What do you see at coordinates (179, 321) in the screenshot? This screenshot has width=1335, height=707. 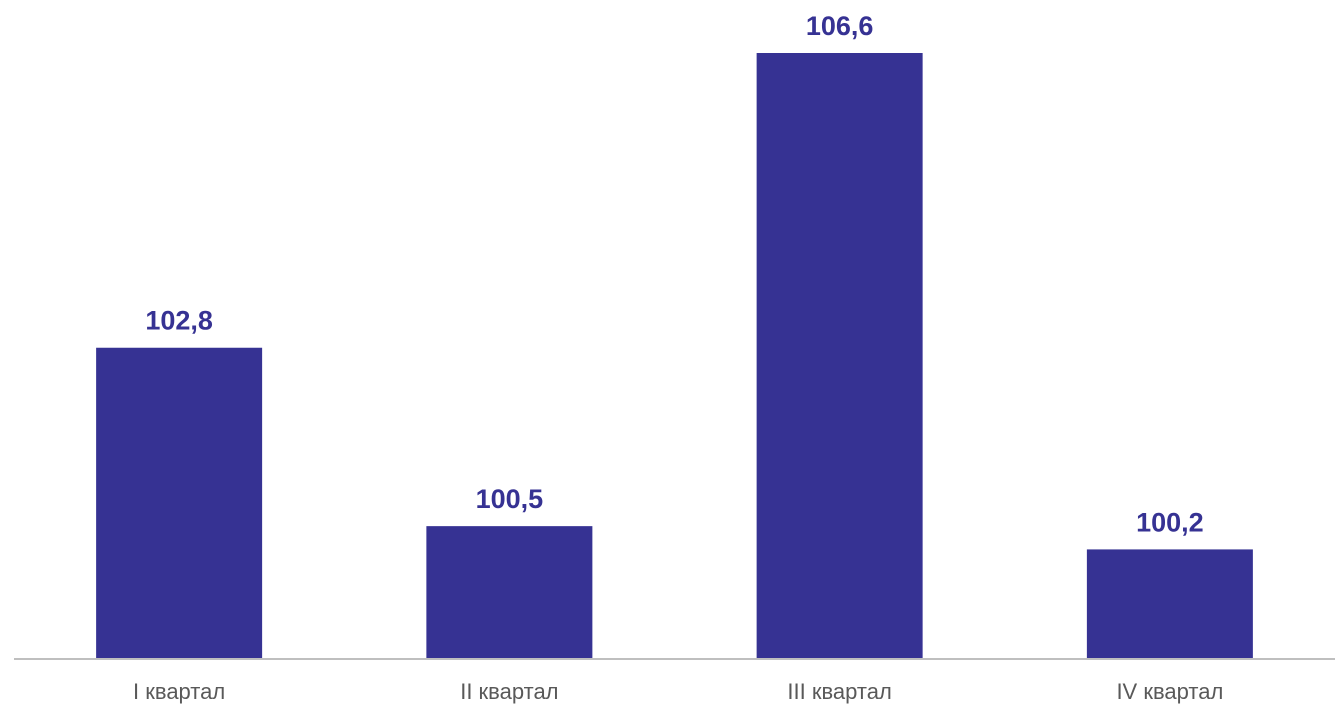 I see `data-label: 102,8` at bounding box center [179, 321].